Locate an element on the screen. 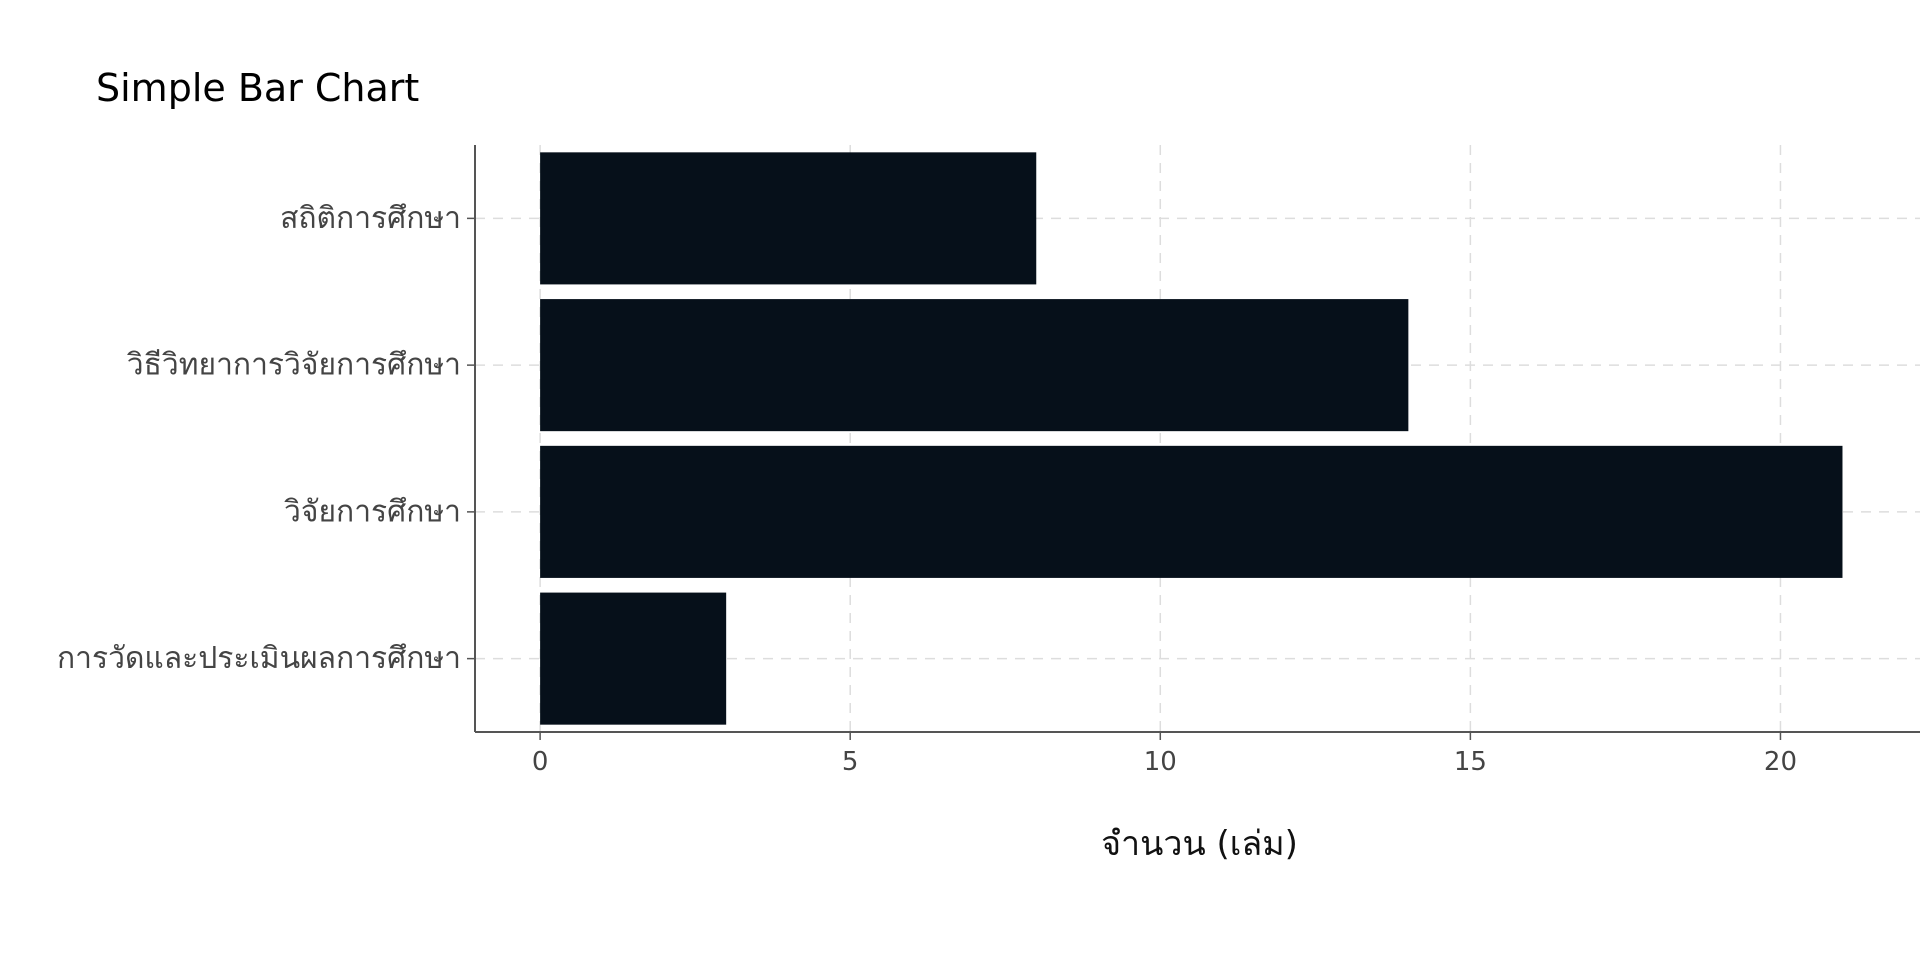 Image resolution: width=1920 pixels, height=960 pixels. x-tick-label: 0 is located at coordinates (540, 762).